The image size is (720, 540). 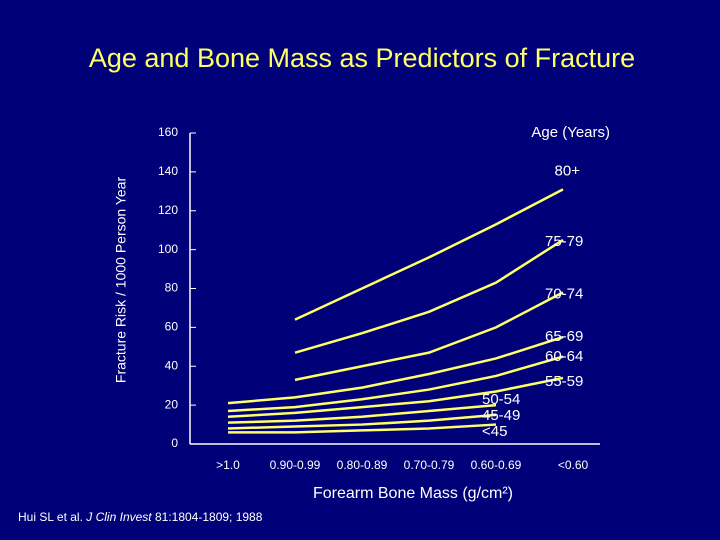 What do you see at coordinates (50, 517) in the screenshot?
I see `source-authors: Hui SL et al.` at bounding box center [50, 517].